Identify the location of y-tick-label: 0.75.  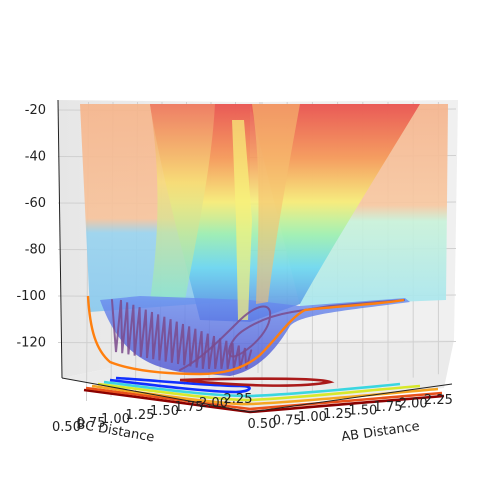
(91, 423).